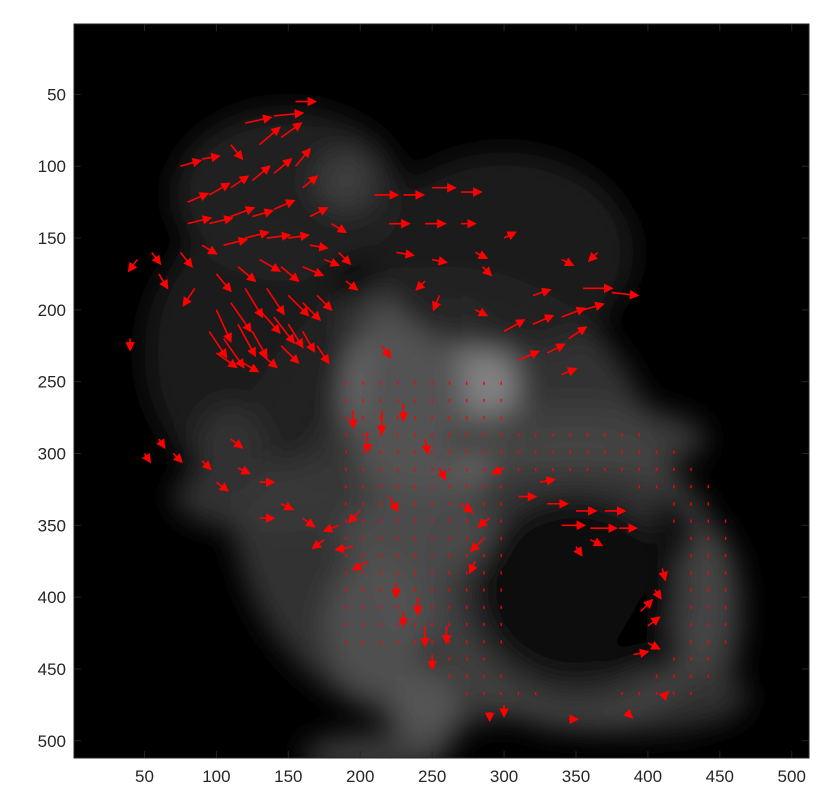 The image size is (840, 800). What do you see at coordinates (360, 776) in the screenshot?
I see `x-tick-label: 200` at bounding box center [360, 776].